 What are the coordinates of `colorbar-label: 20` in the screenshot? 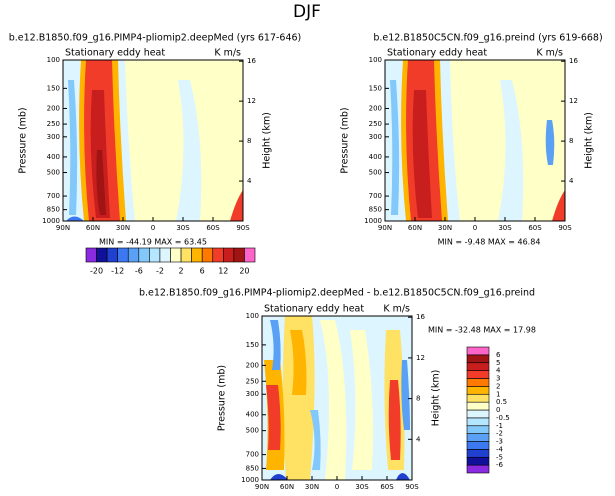 It's located at (244, 271).